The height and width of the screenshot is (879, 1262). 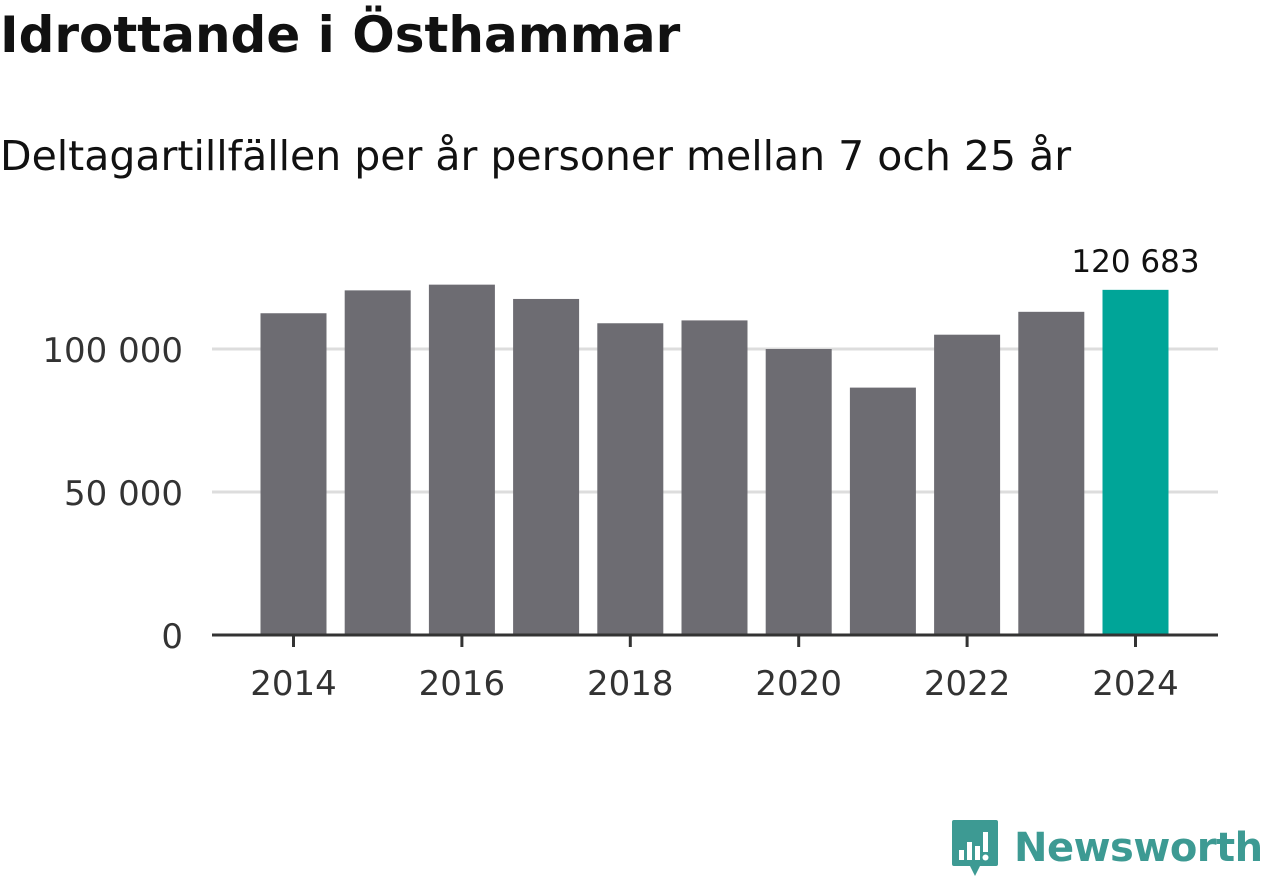 I want to click on bar-2017, so click(x=546, y=466).